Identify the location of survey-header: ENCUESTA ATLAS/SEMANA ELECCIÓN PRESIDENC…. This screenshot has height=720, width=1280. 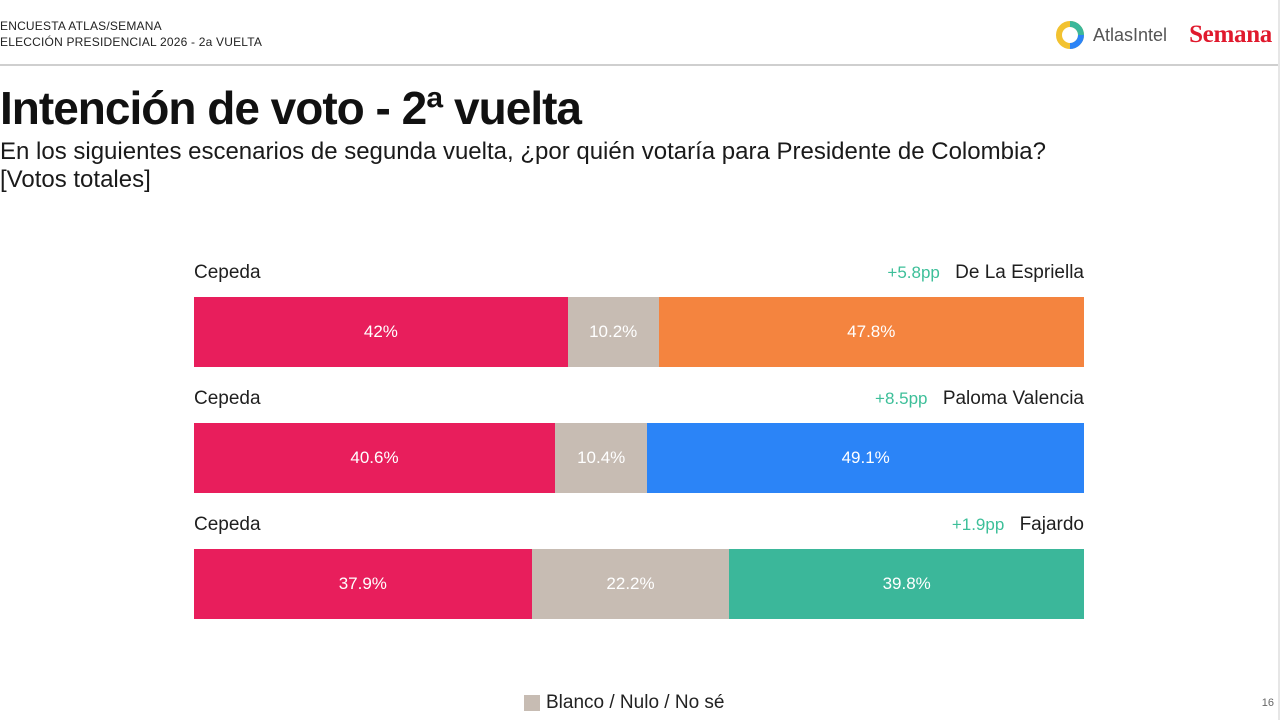
(131, 34).